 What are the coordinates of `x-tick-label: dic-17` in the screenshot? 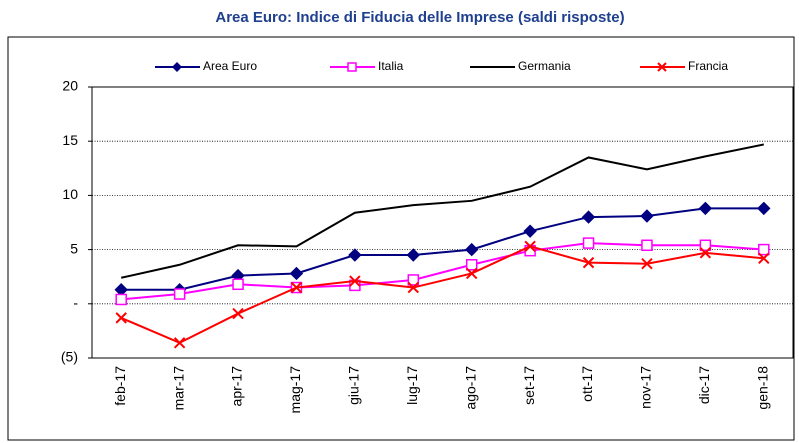 It's located at (704, 385).